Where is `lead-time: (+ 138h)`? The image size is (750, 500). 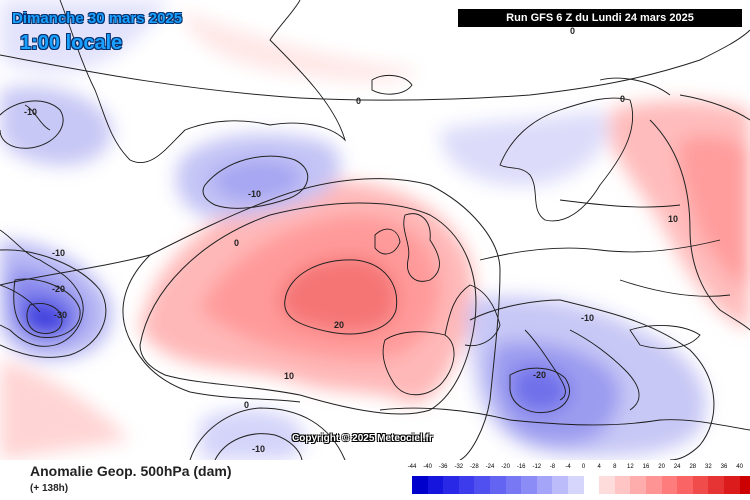
lead-time: (+ 138h) is located at coordinates (49, 488).